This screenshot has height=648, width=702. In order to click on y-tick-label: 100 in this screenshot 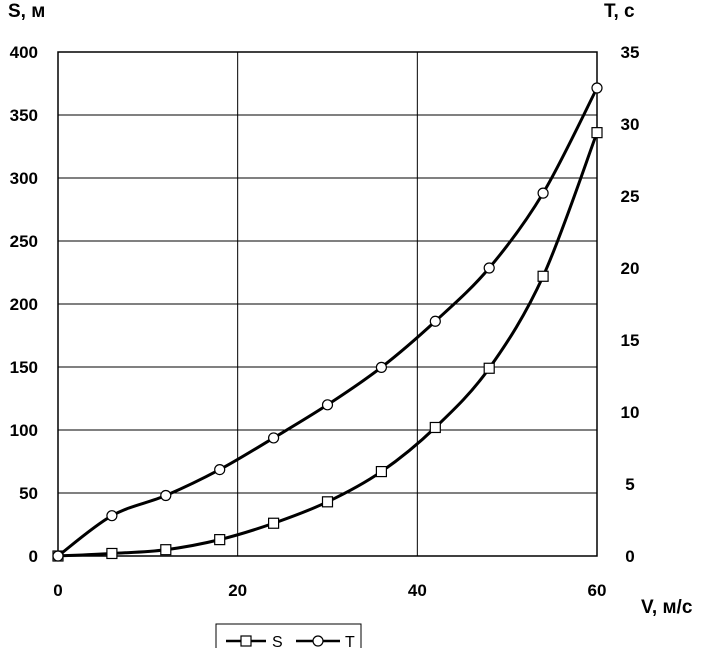, I will do `click(24, 430)`.